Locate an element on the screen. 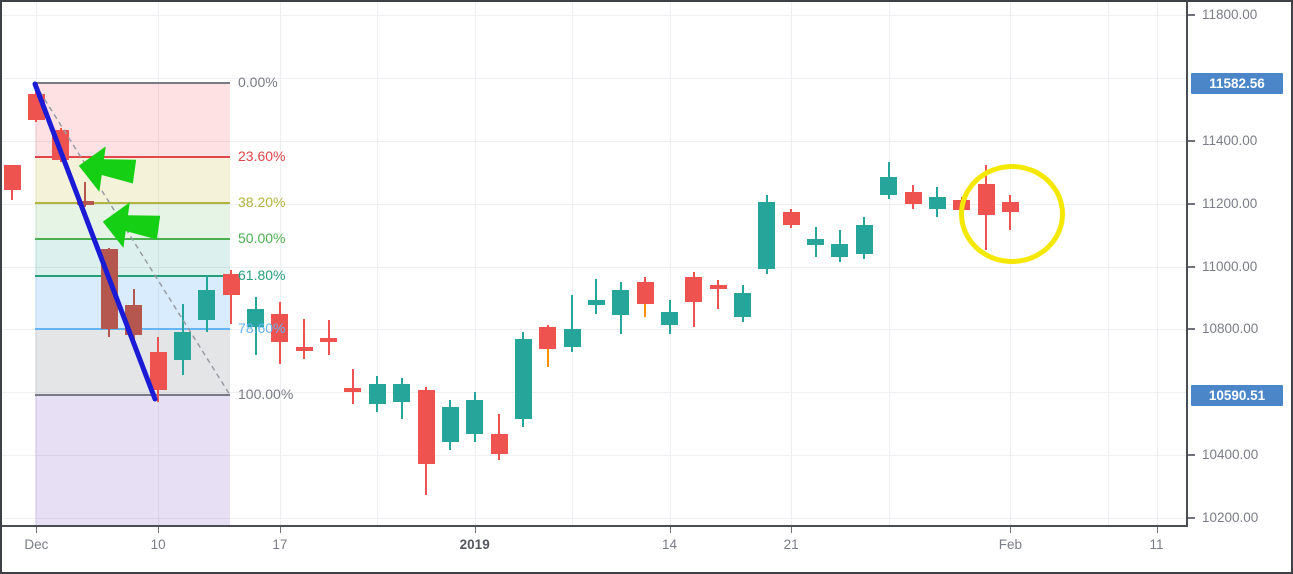 Image resolution: width=1293 pixels, height=574 pixels. fib-extension-band is located at coordinates (132, 460).